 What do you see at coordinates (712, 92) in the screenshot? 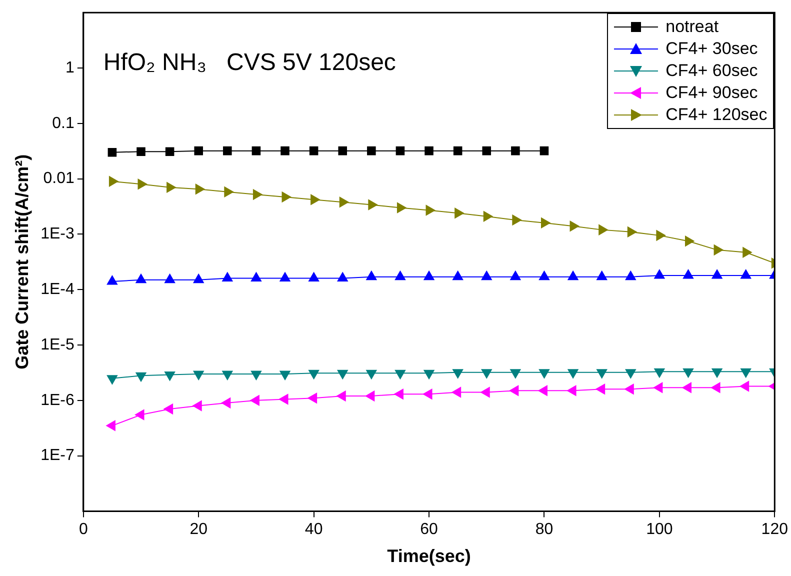
I see `legend-label: CF4+ 90sec` at bounding box center [712, 92].